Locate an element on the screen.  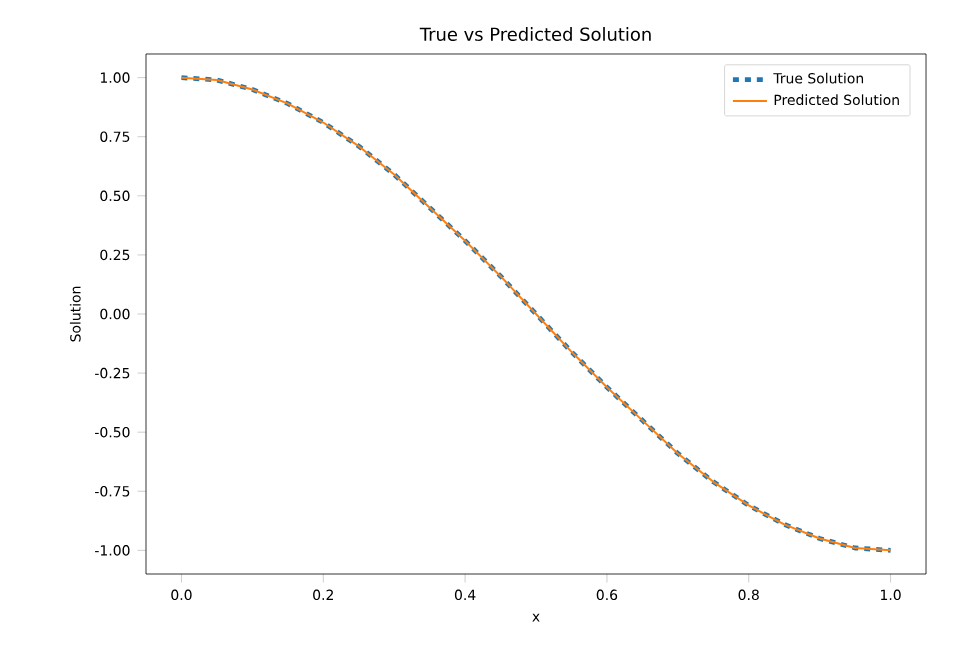
chart-title: True vs Predicted Solution is located at coordinates (535, 34).